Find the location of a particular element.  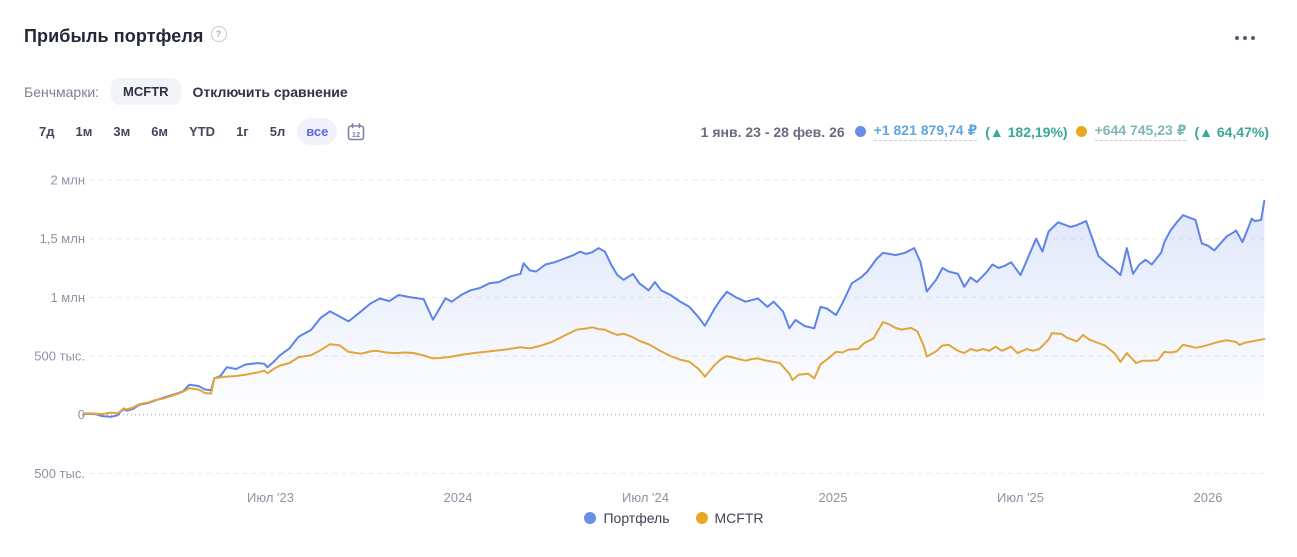

range-button-1y: 1г is located at coordinates (242, 131).